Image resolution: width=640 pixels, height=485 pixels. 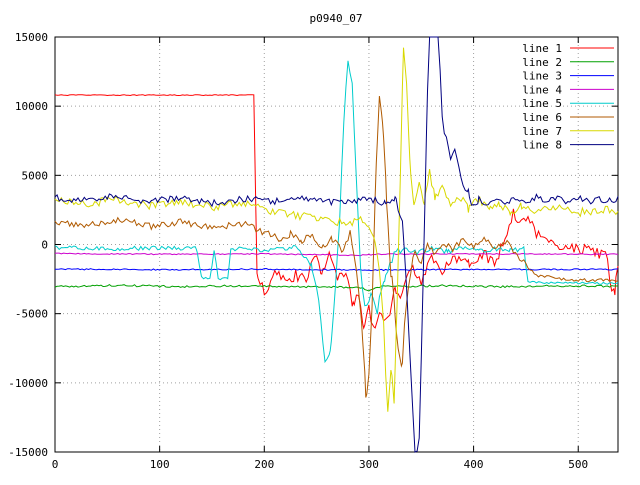 I want to click on legend-label: line 4, so click(x=542, y=89).